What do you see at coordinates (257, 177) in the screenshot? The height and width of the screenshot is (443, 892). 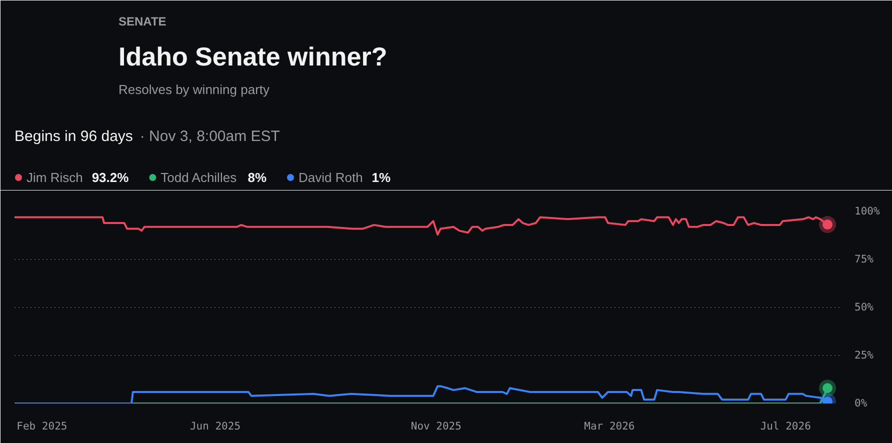 I see `text: 8%` at bounding box center [257, 177].